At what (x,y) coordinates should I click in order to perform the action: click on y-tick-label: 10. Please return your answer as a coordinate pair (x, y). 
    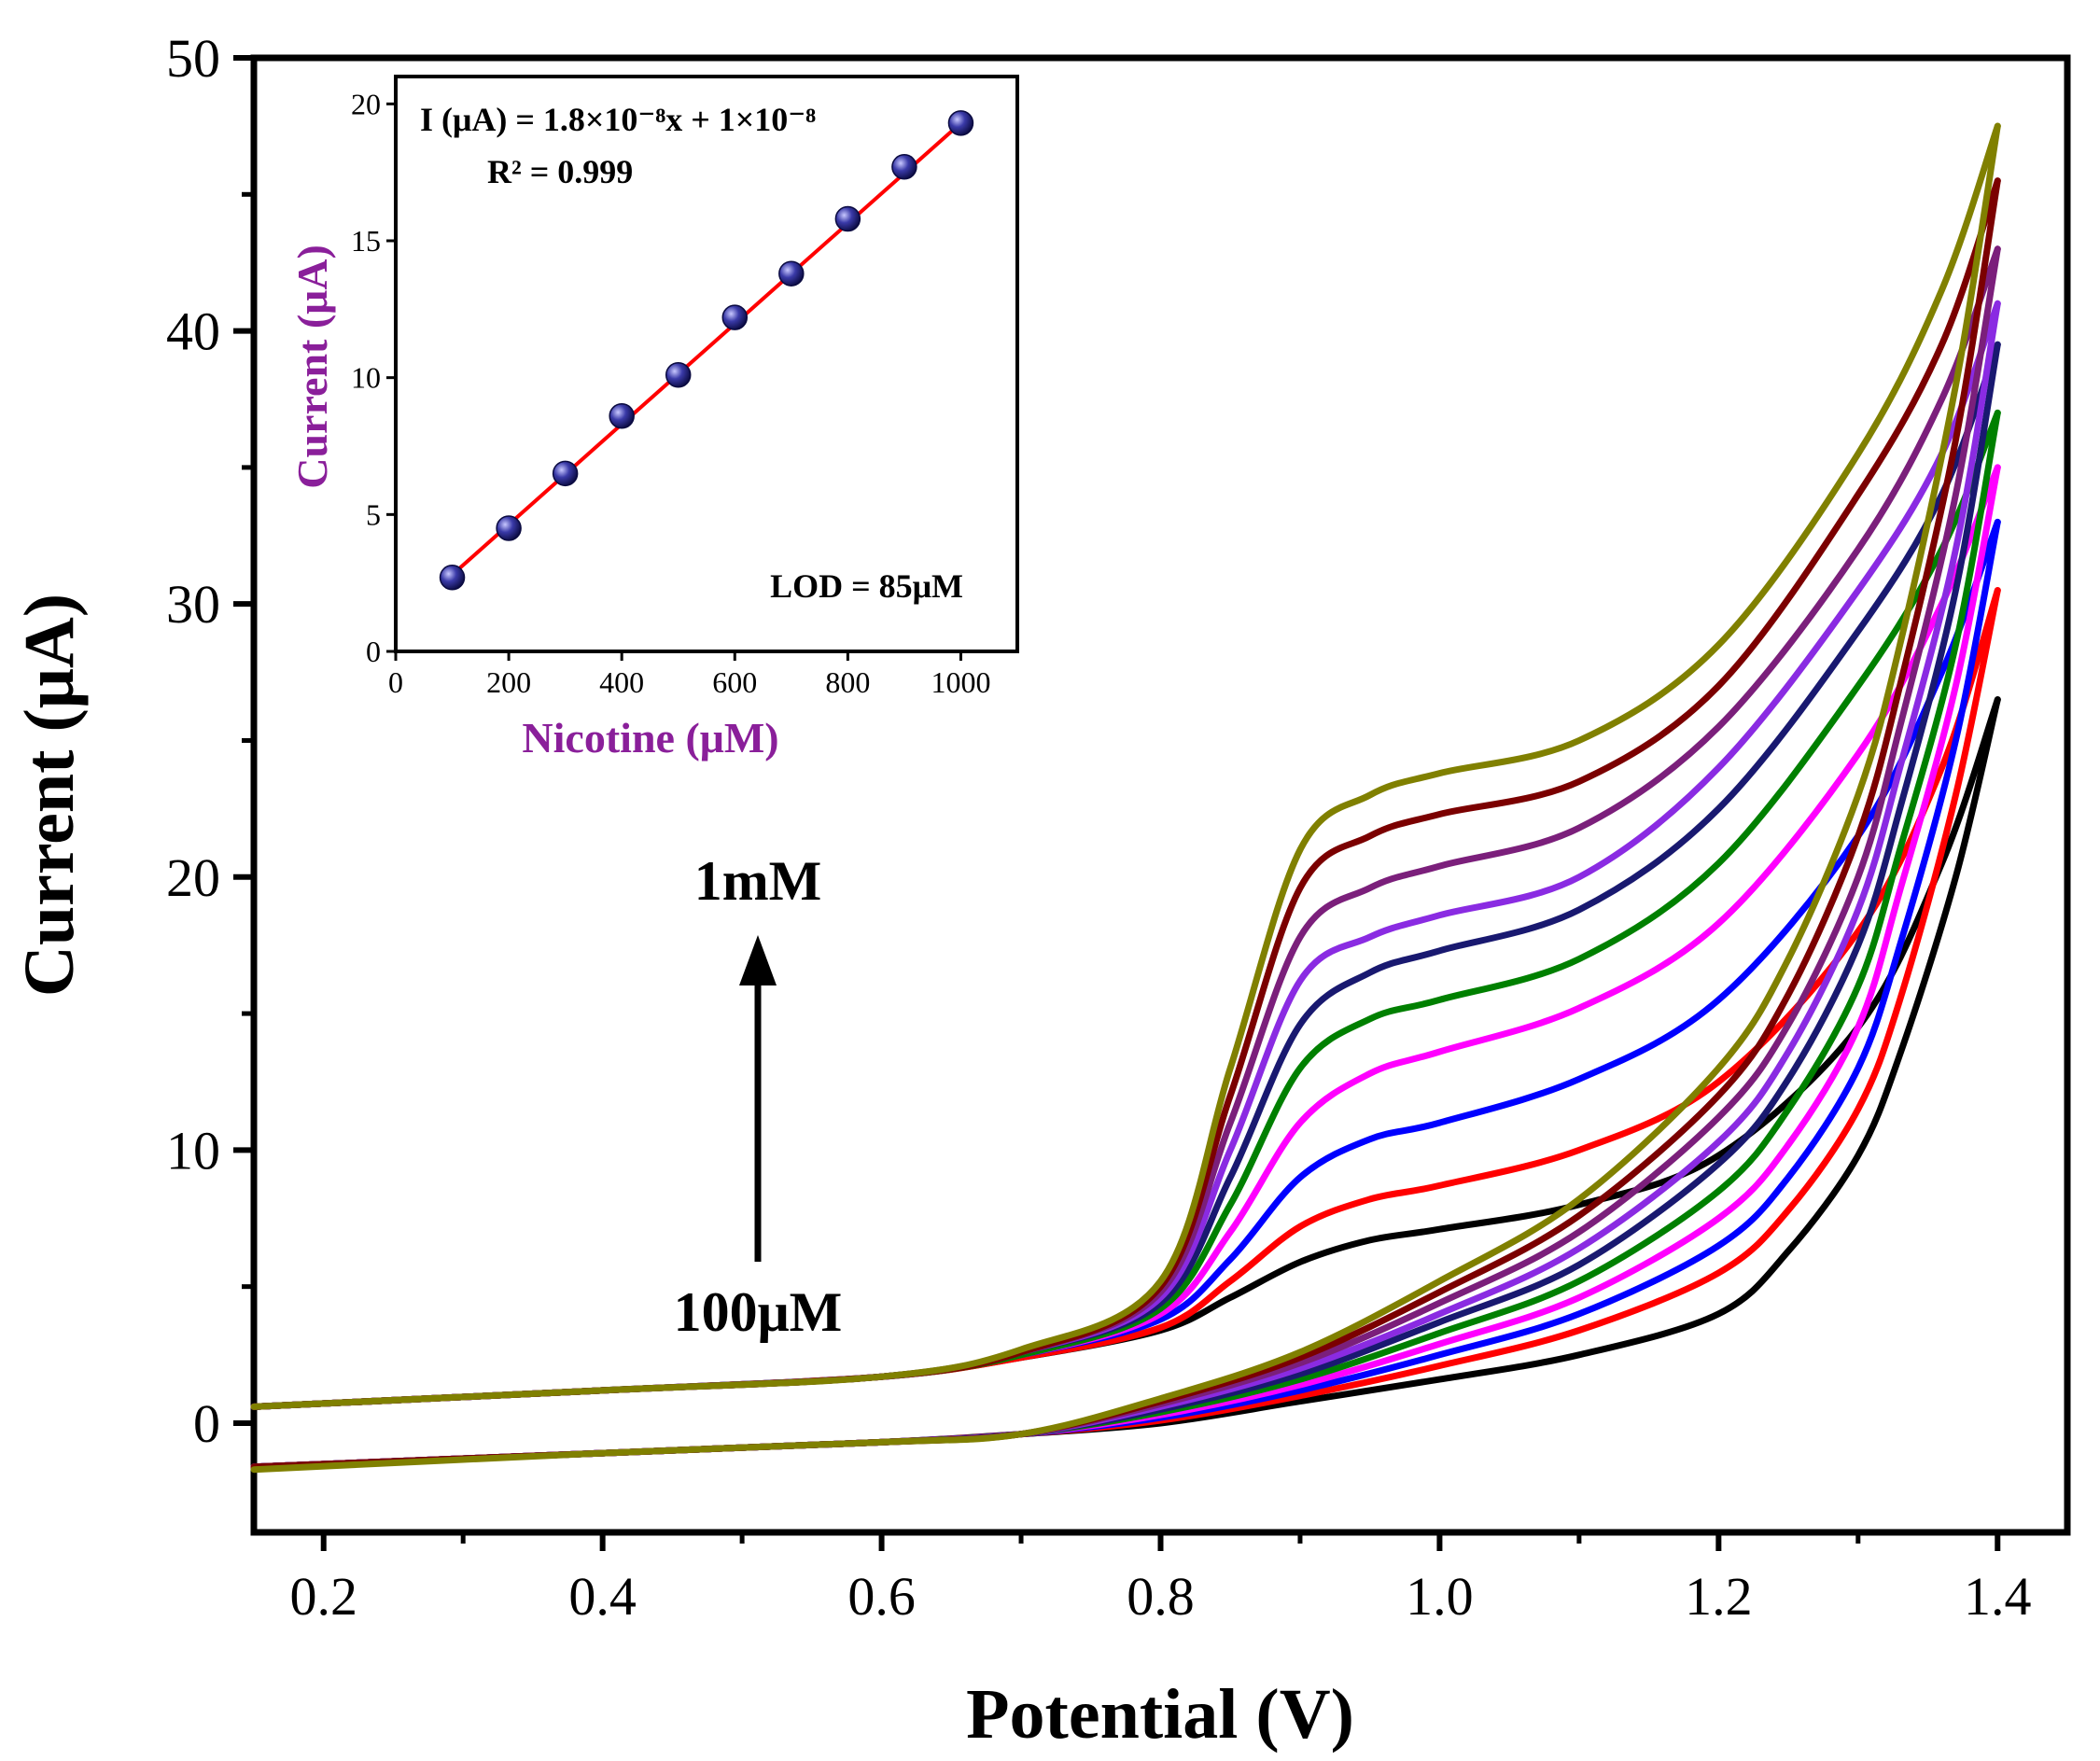
    Looking at the image, I should click on (193, 1150).